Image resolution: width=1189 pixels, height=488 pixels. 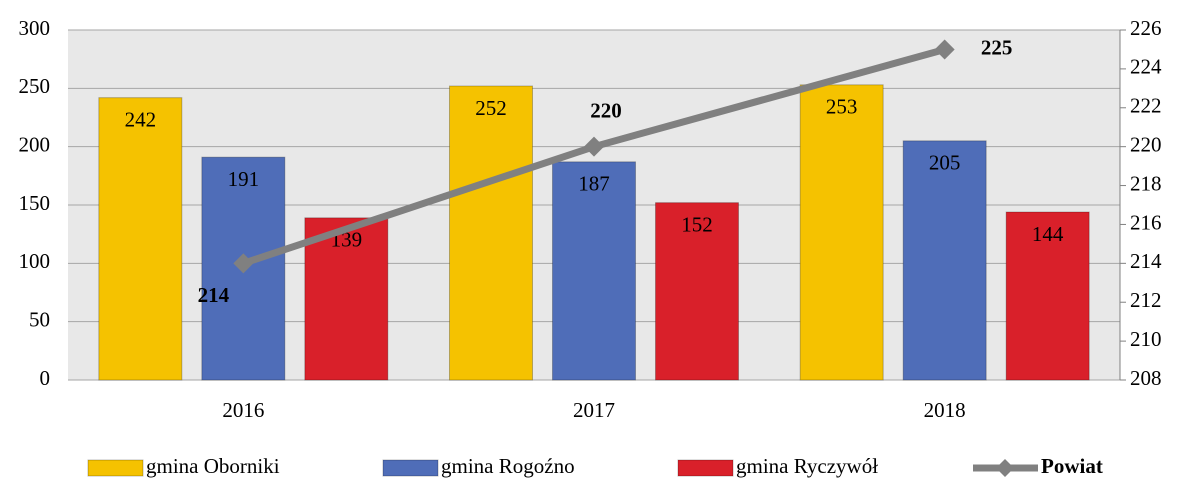 I want to click on x-tick-label: 2016, so click(x=243, y=410).